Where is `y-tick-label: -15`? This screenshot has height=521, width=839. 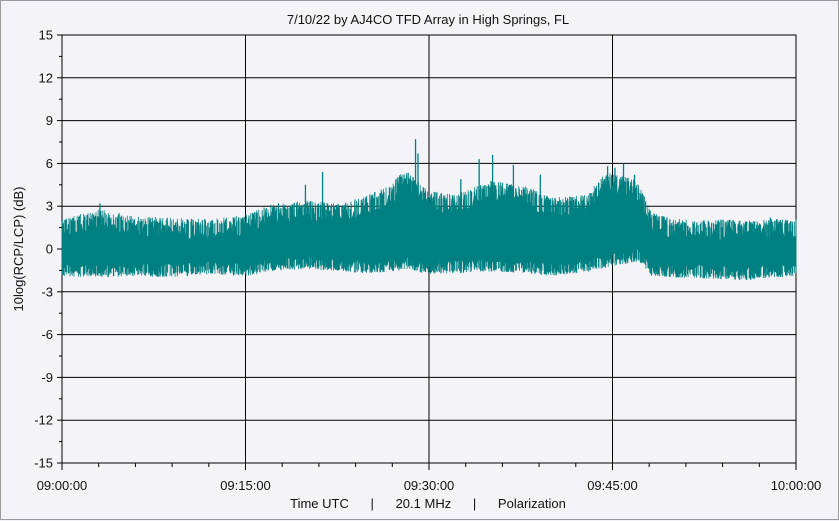
y-tick-label: -15 is located at coordinates (43, 463).